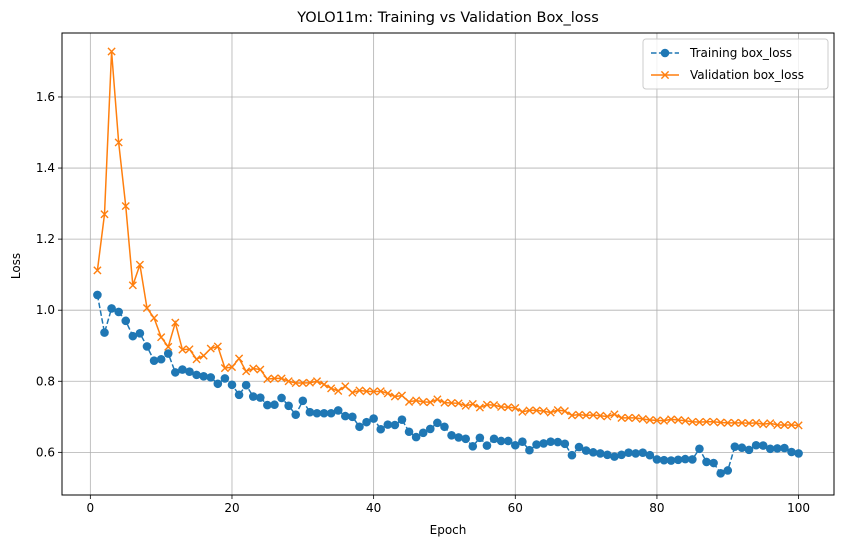  Describe the element at coordinates (45, 97) in the screenshot. I see `y-tick-label: 1.6` at that location.